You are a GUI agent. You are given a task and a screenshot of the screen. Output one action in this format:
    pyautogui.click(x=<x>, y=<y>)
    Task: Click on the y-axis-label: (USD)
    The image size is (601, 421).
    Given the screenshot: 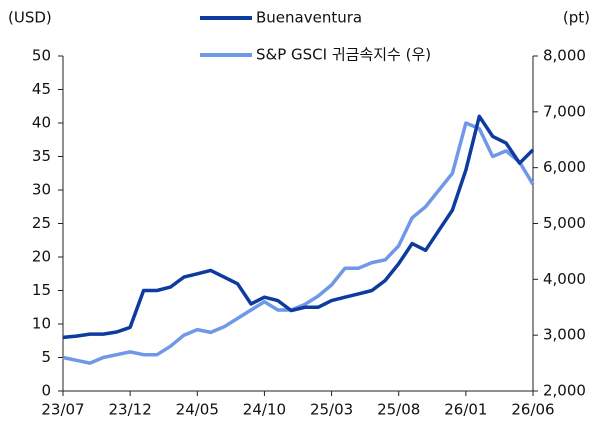 What is the action you would take?
    pyautogui.click(x=30, y=18)
    